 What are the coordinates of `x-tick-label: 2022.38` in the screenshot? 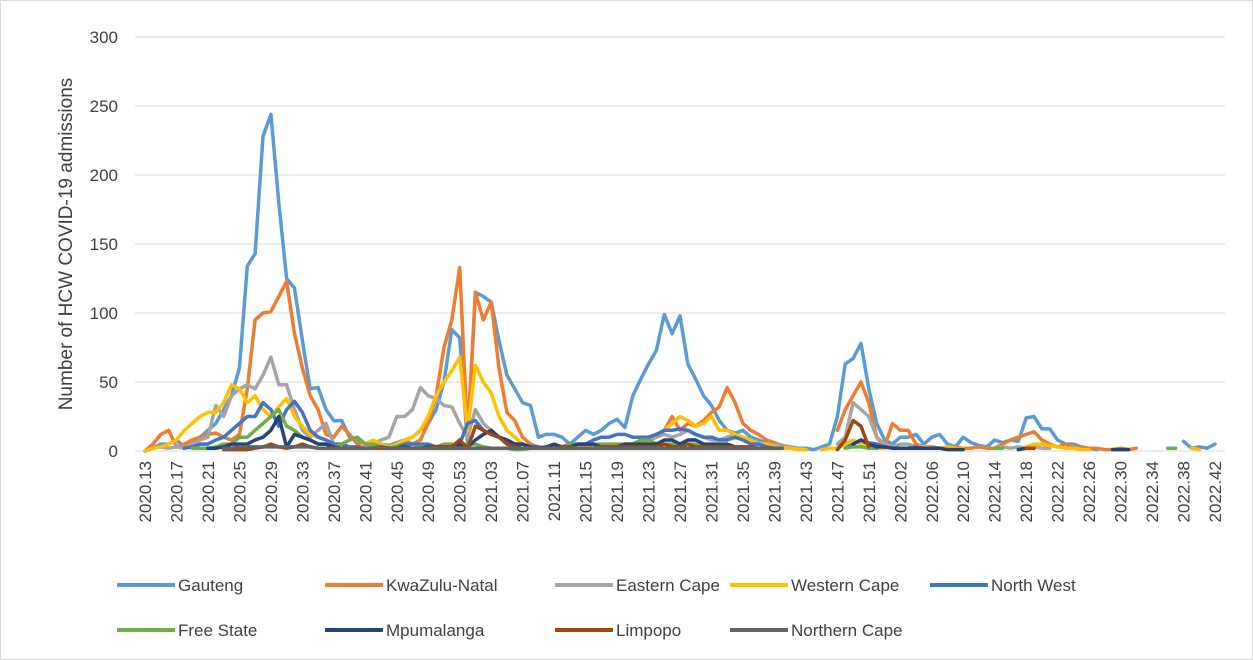 It's located at (1184, 491).